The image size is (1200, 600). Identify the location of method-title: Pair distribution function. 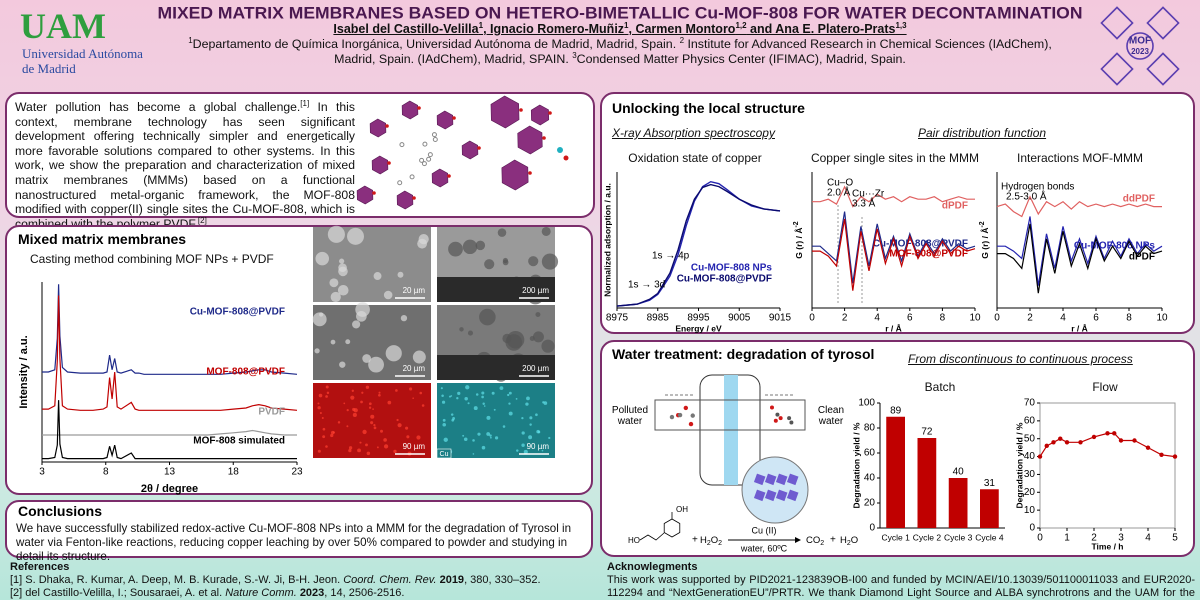
(982, 133).